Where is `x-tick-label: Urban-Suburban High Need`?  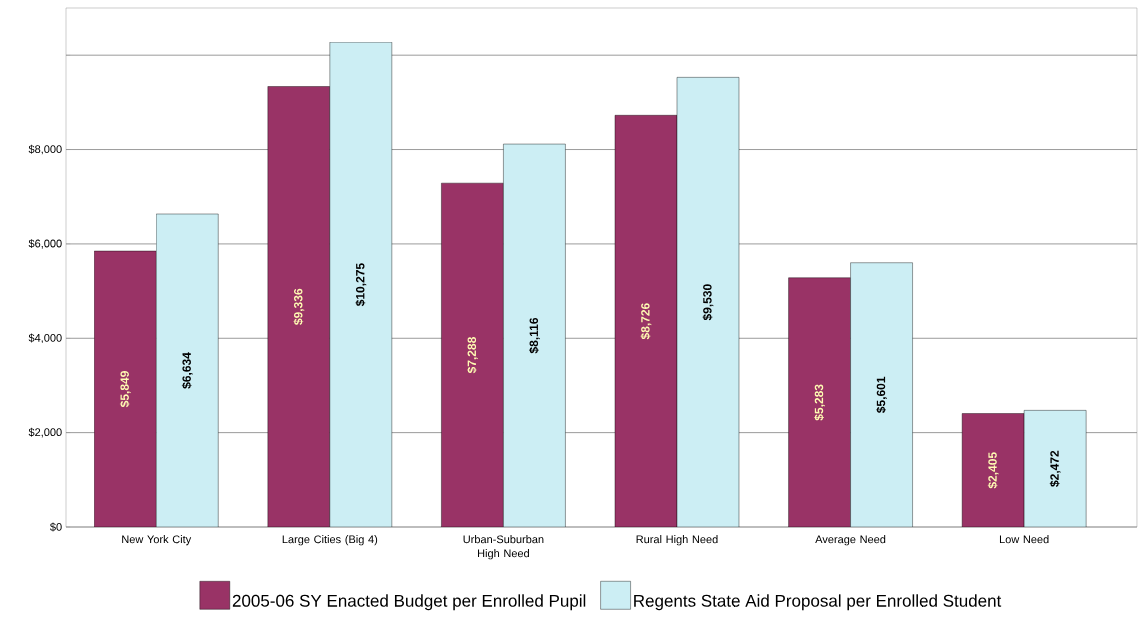 x-tick-label: Urban-Suburban High Need is located at coordinates (503, 547).